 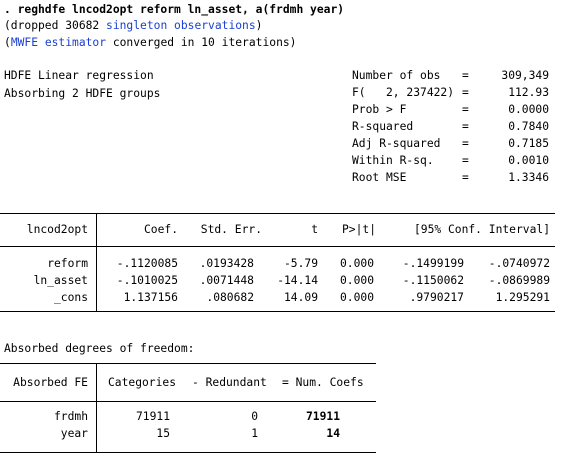 What do you see at coordinates (277, 246) in the screenshot?
I see `table-header-rule` at bounding box center [277, 246].